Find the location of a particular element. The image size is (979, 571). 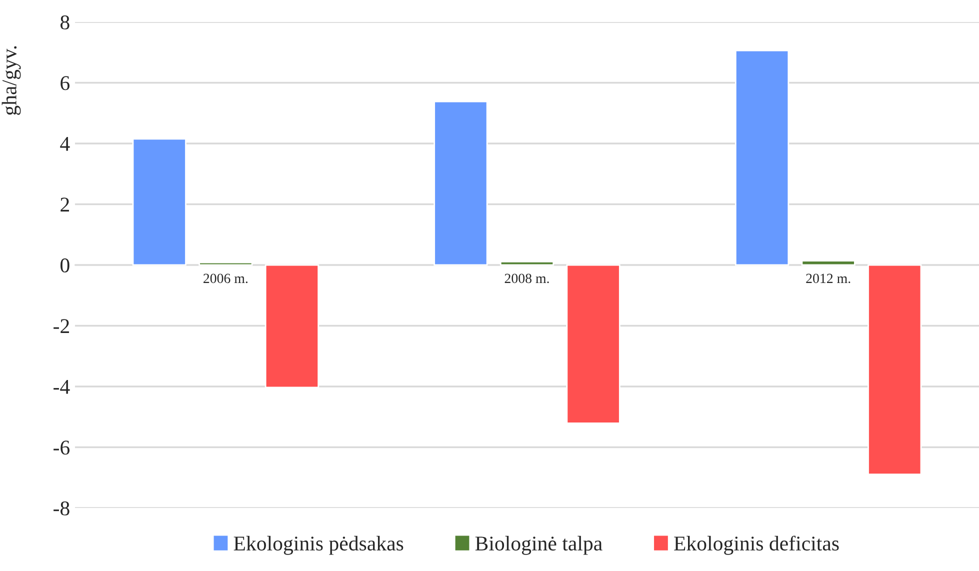

y-tick-label: 8 is located at coordinates (65, 22).